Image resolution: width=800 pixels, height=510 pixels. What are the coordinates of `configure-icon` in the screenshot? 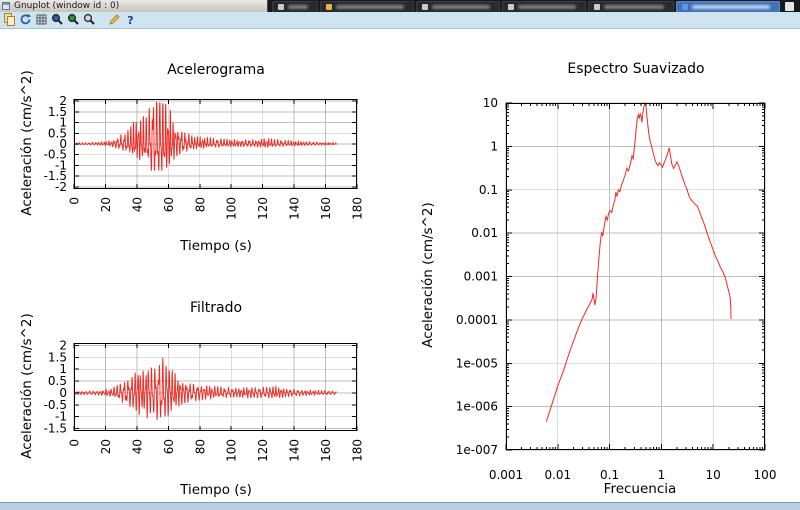 It's located at (114, 20).